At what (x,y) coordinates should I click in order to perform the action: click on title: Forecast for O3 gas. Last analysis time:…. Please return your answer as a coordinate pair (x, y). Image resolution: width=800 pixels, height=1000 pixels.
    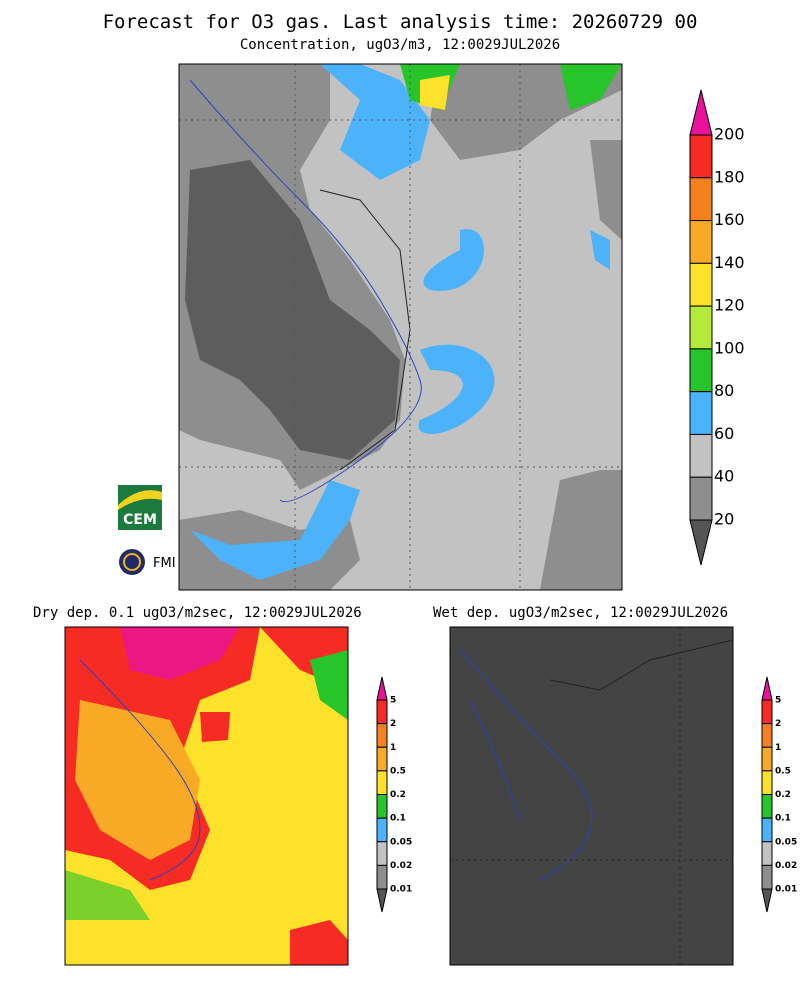
    Looking at the image, I should click on (400, 22).